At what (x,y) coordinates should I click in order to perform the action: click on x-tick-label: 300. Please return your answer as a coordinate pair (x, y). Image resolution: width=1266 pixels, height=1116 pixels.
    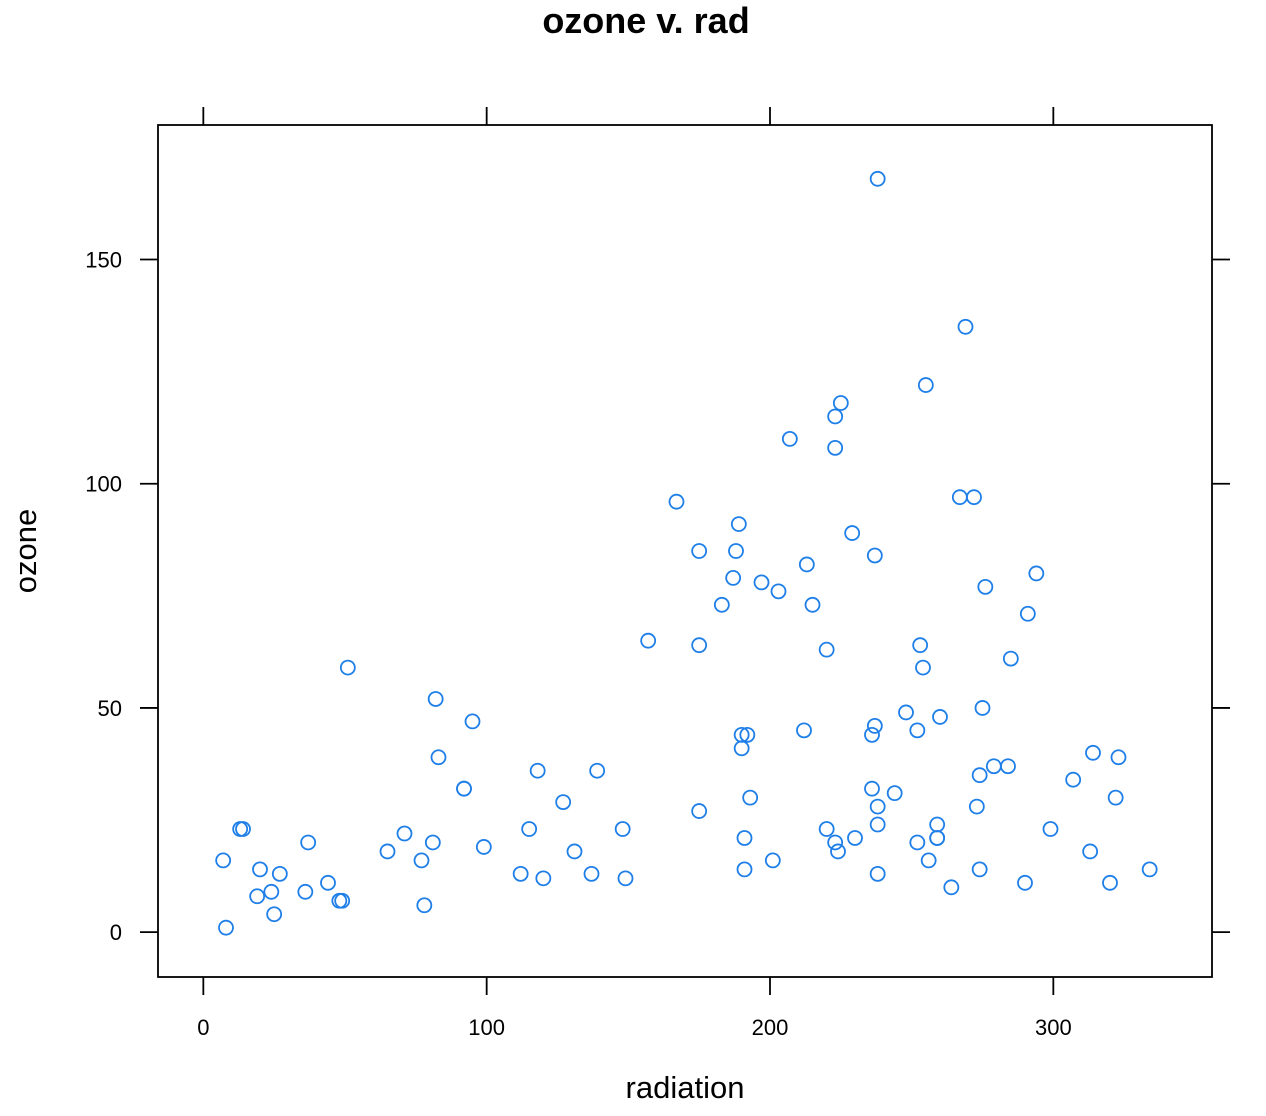
    Looking at the image, I should click on (1053, 1027).